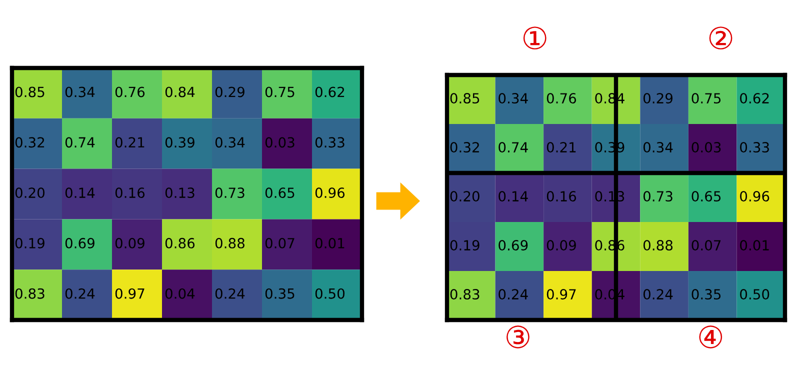  I want to click on text: ④, so click(710, 336).